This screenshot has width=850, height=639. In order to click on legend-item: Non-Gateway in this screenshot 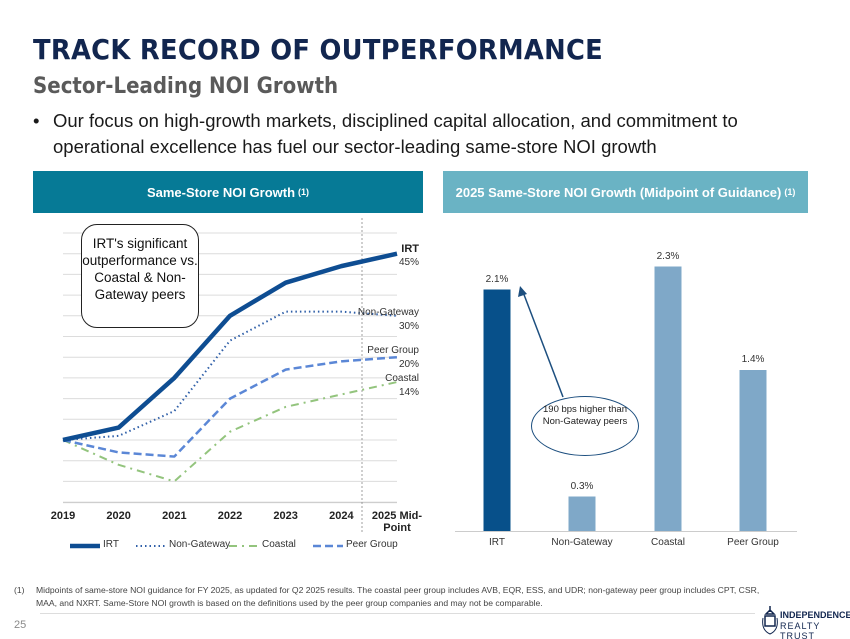, I will do `click(200, 544)`.